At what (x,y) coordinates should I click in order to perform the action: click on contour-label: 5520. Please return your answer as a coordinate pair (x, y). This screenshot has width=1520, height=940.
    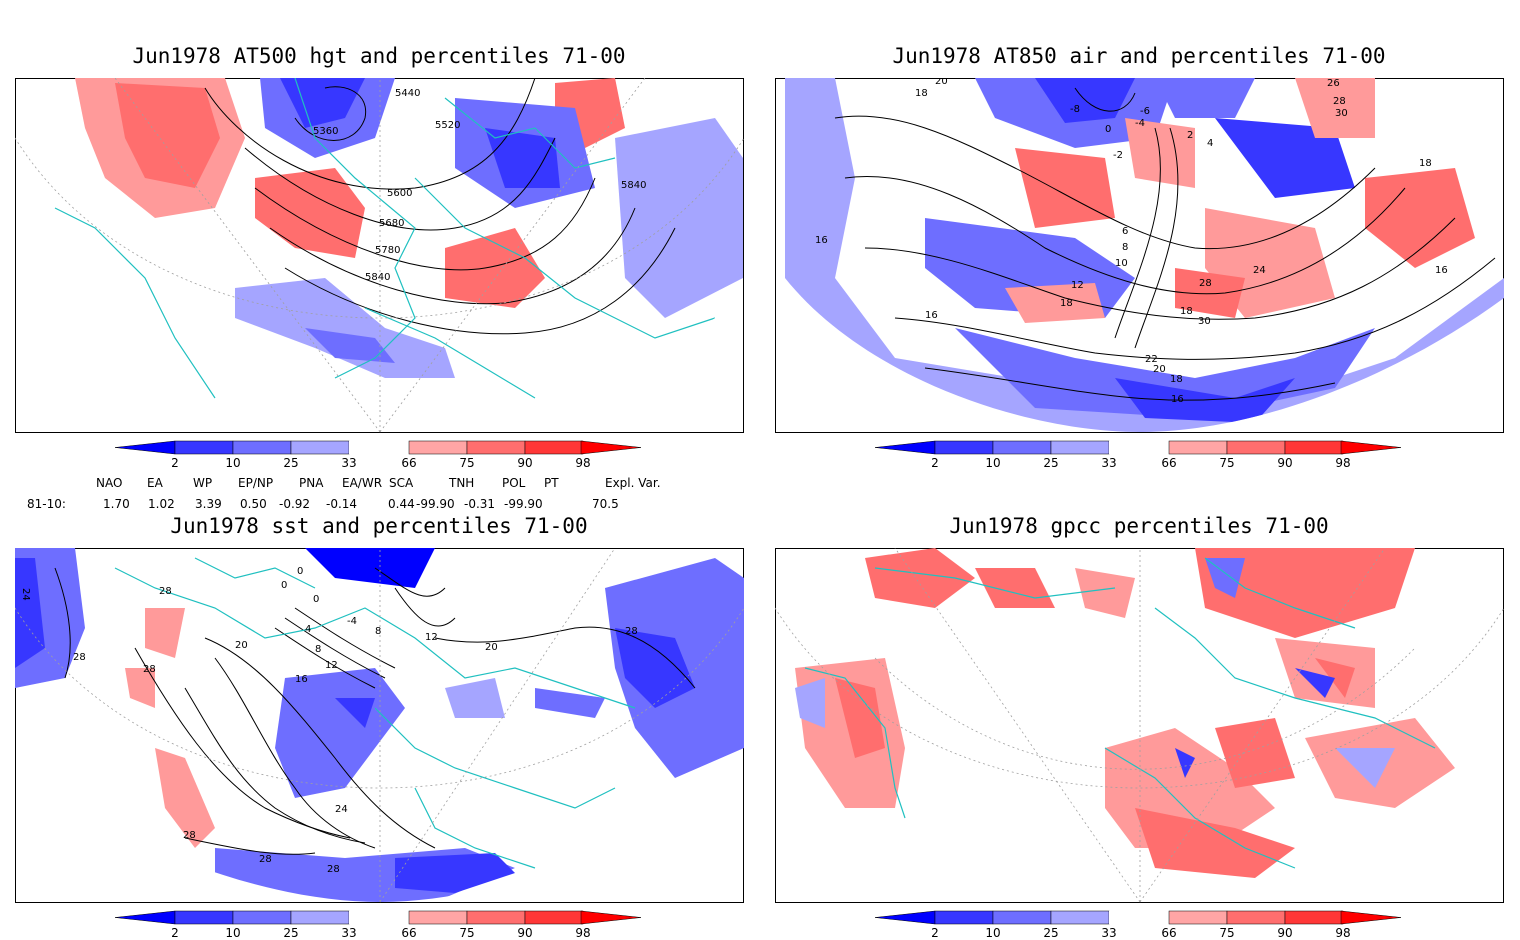
    Looking at the image, I should click on (447, 125).